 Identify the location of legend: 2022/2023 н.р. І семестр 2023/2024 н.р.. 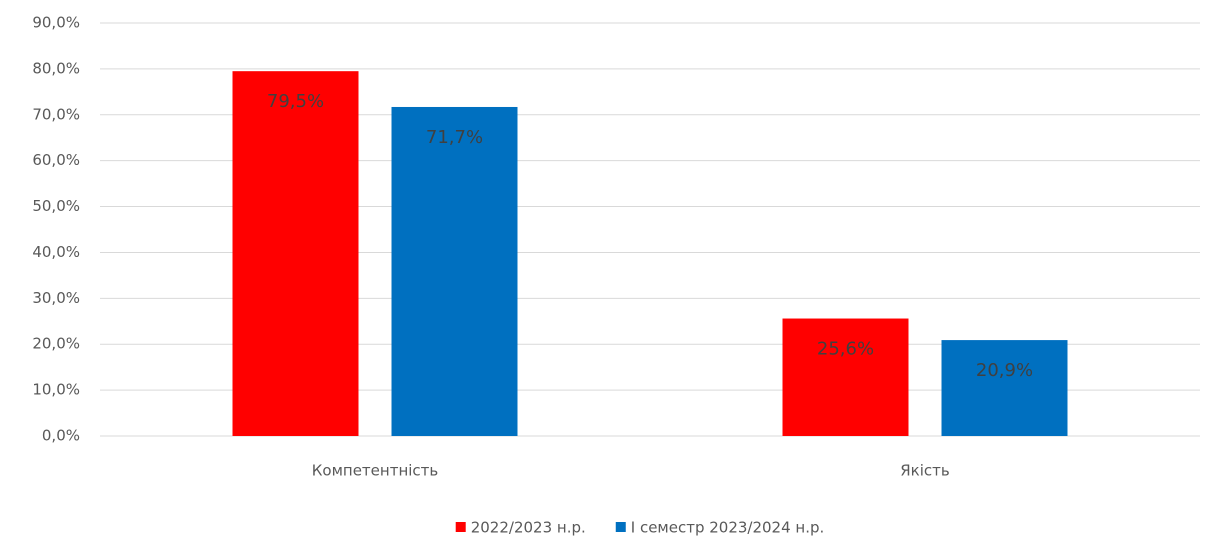
(640, 528).